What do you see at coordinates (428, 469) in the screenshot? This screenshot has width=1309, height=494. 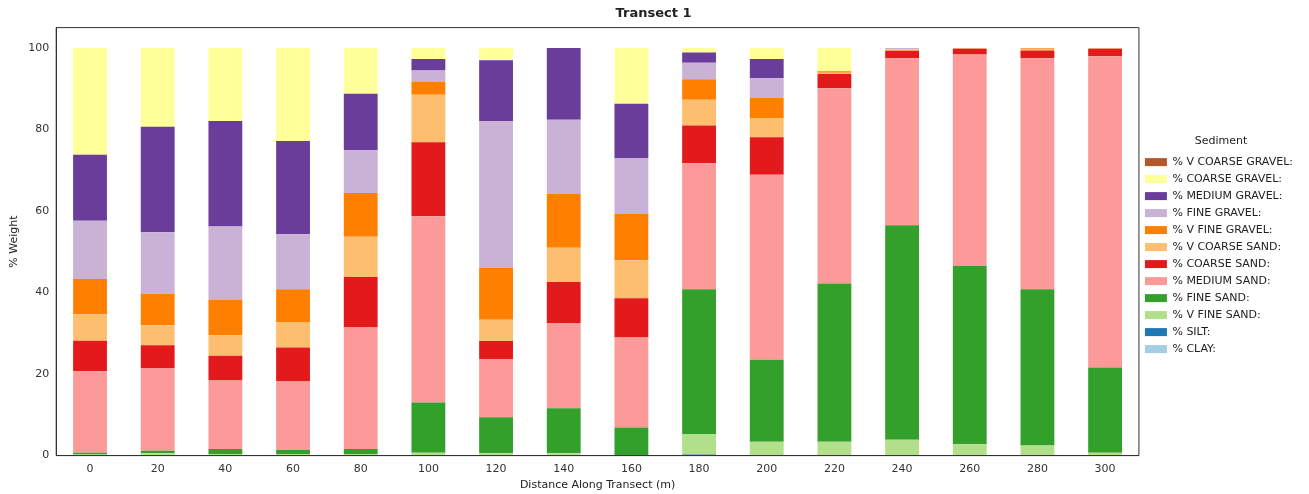 I see `x-tick-label: 100` at bounding box center [428, 469].